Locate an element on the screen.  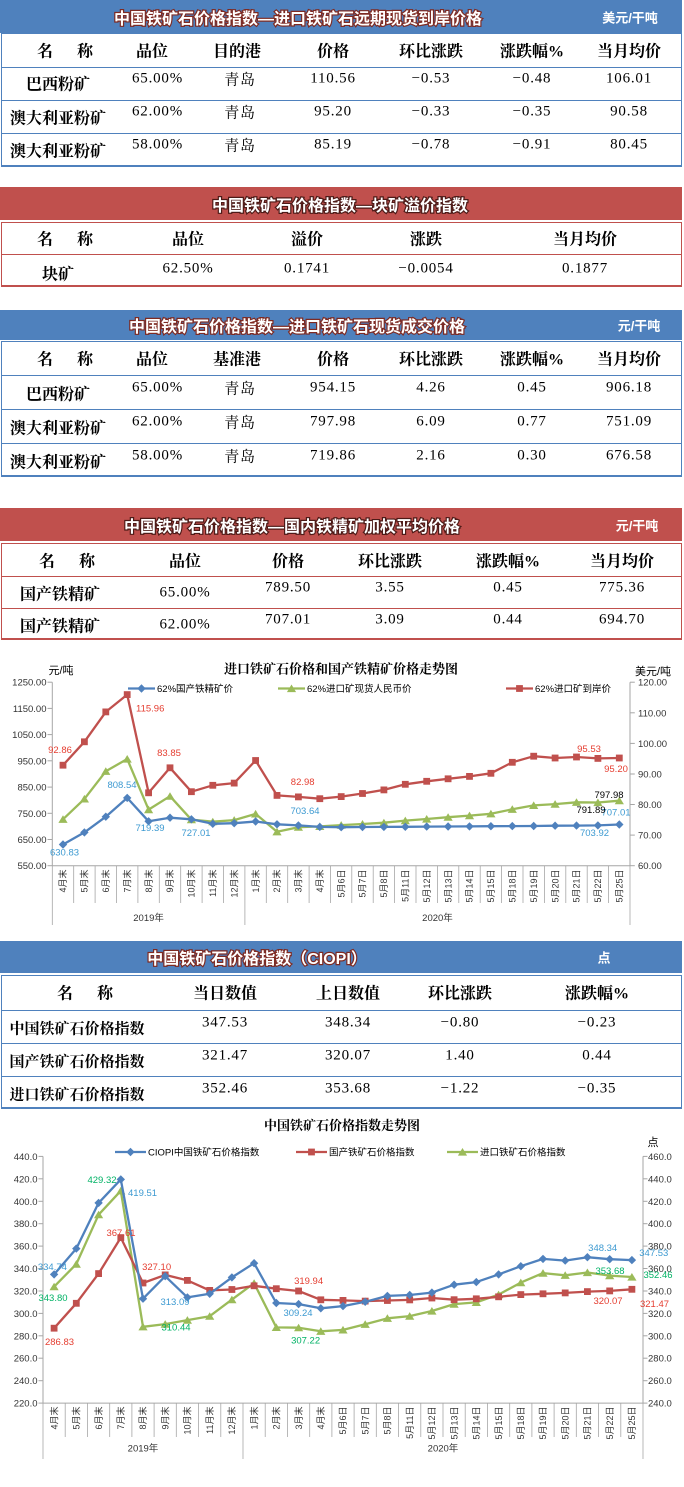
svg-text: 352.46 is located at coordinates (657, 1275).